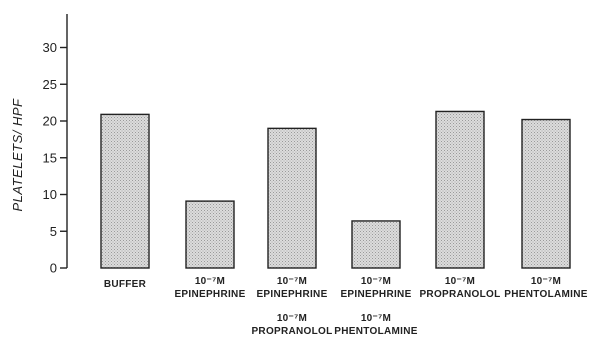 The image size is (589, 340). I want to click on y-tick-label: 0, so click(53, 268).